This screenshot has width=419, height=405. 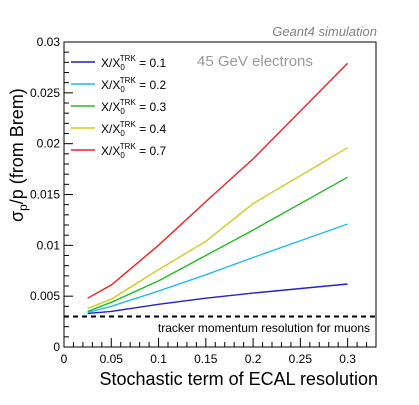 What do you see at coordinates (45, 93) in the screenshot?
I see `y-tick-label: 0.025` at bounding box center [45, 93].